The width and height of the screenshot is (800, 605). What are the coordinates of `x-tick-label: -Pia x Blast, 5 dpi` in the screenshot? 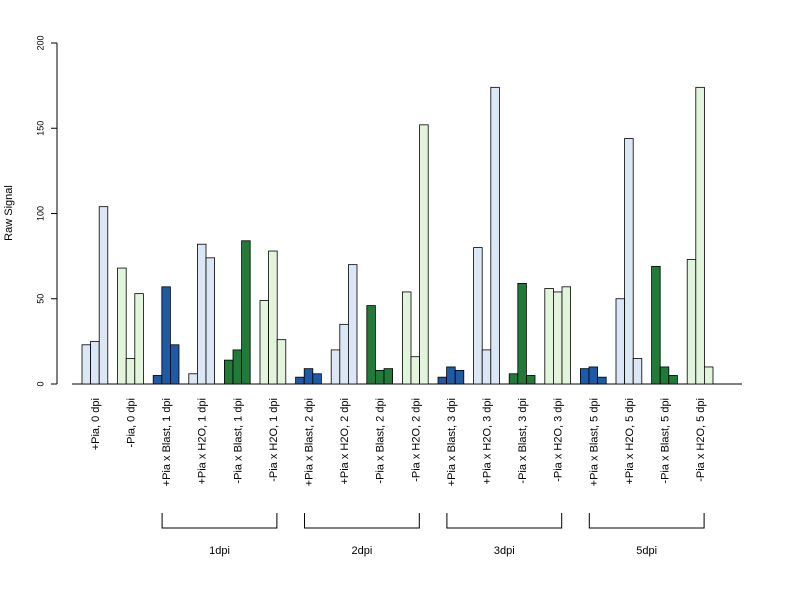 It's located at (666, 441).